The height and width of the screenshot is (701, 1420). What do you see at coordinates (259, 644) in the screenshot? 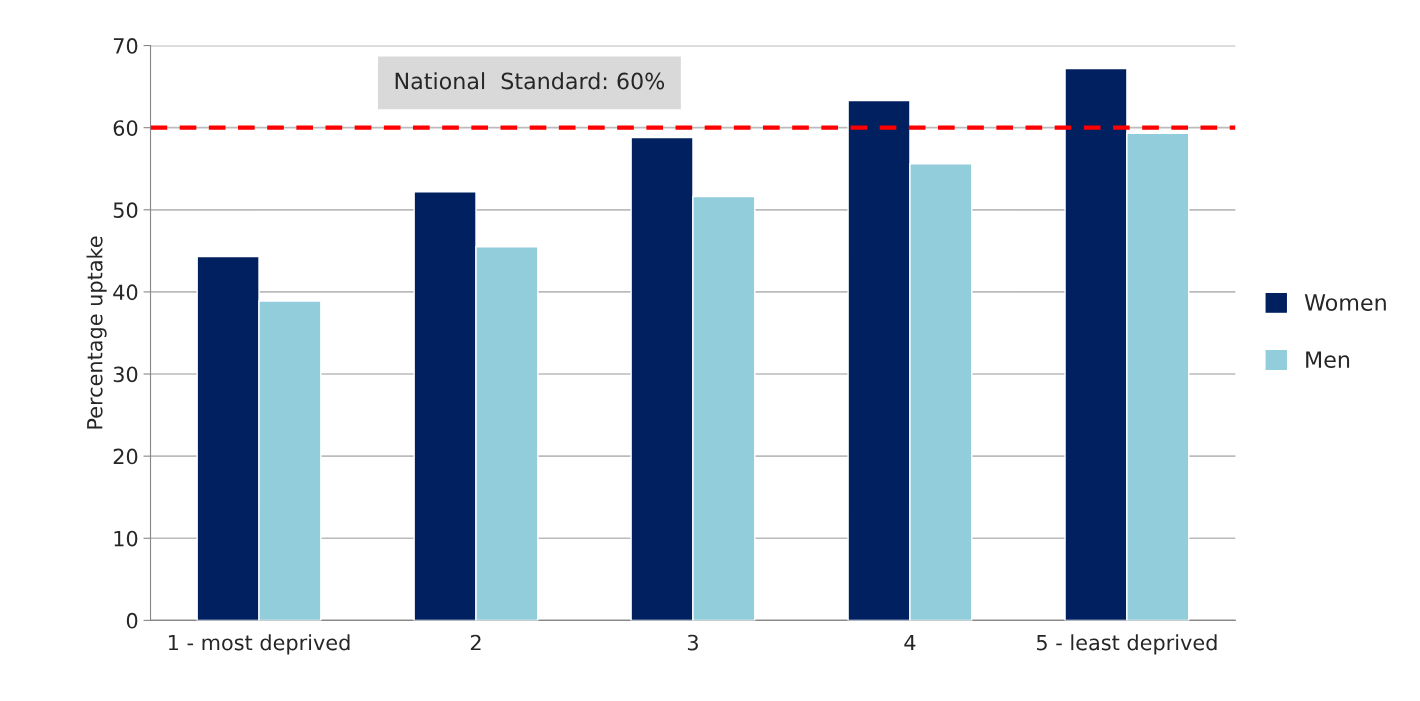
I see `x-tick-label: 1 - most deprived` at bounding box center [259, 644].